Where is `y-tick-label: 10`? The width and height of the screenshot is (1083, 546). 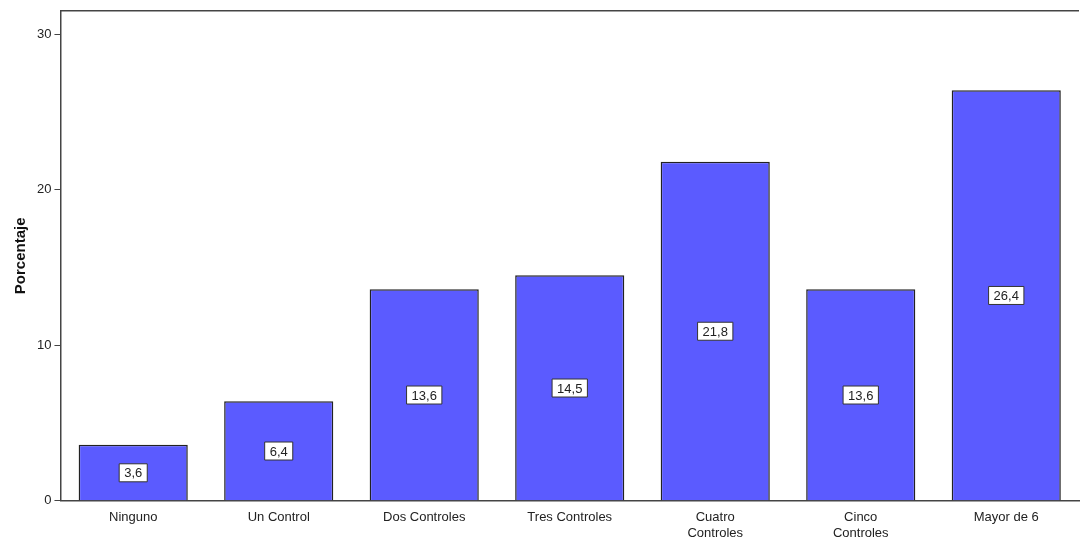 y-tick-label: 10 is located at coordinates (44, 344).